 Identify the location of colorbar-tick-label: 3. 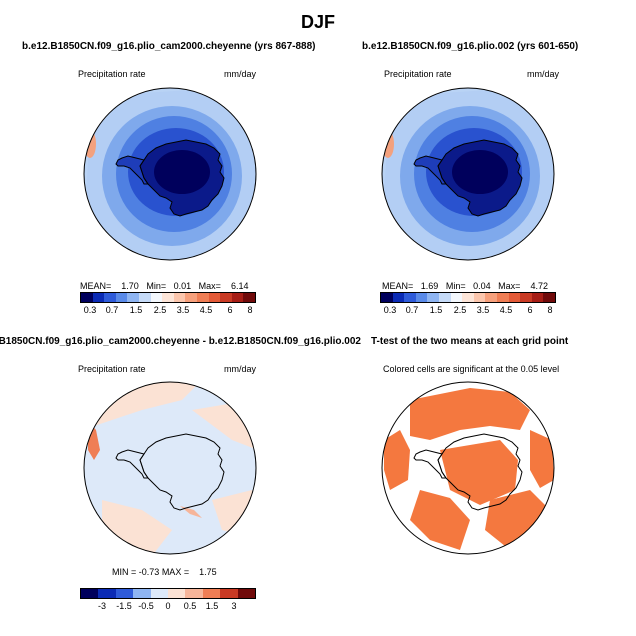
(234, 606).